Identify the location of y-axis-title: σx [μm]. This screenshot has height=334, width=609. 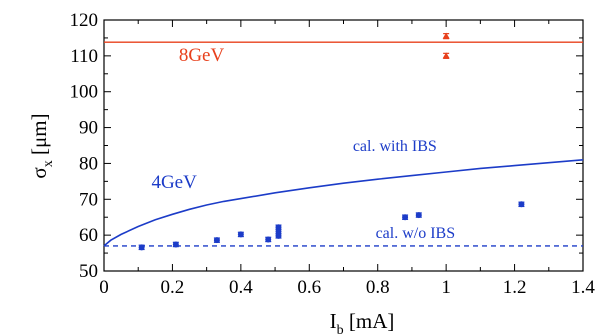
(41, 145).